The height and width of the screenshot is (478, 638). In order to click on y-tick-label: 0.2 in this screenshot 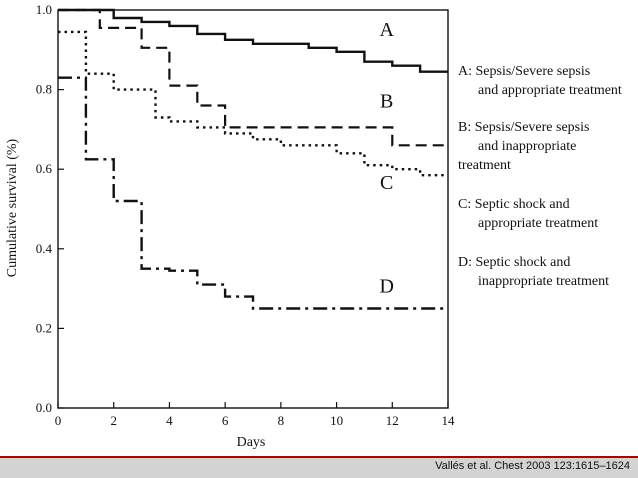, I will do `click(44, 327)`.